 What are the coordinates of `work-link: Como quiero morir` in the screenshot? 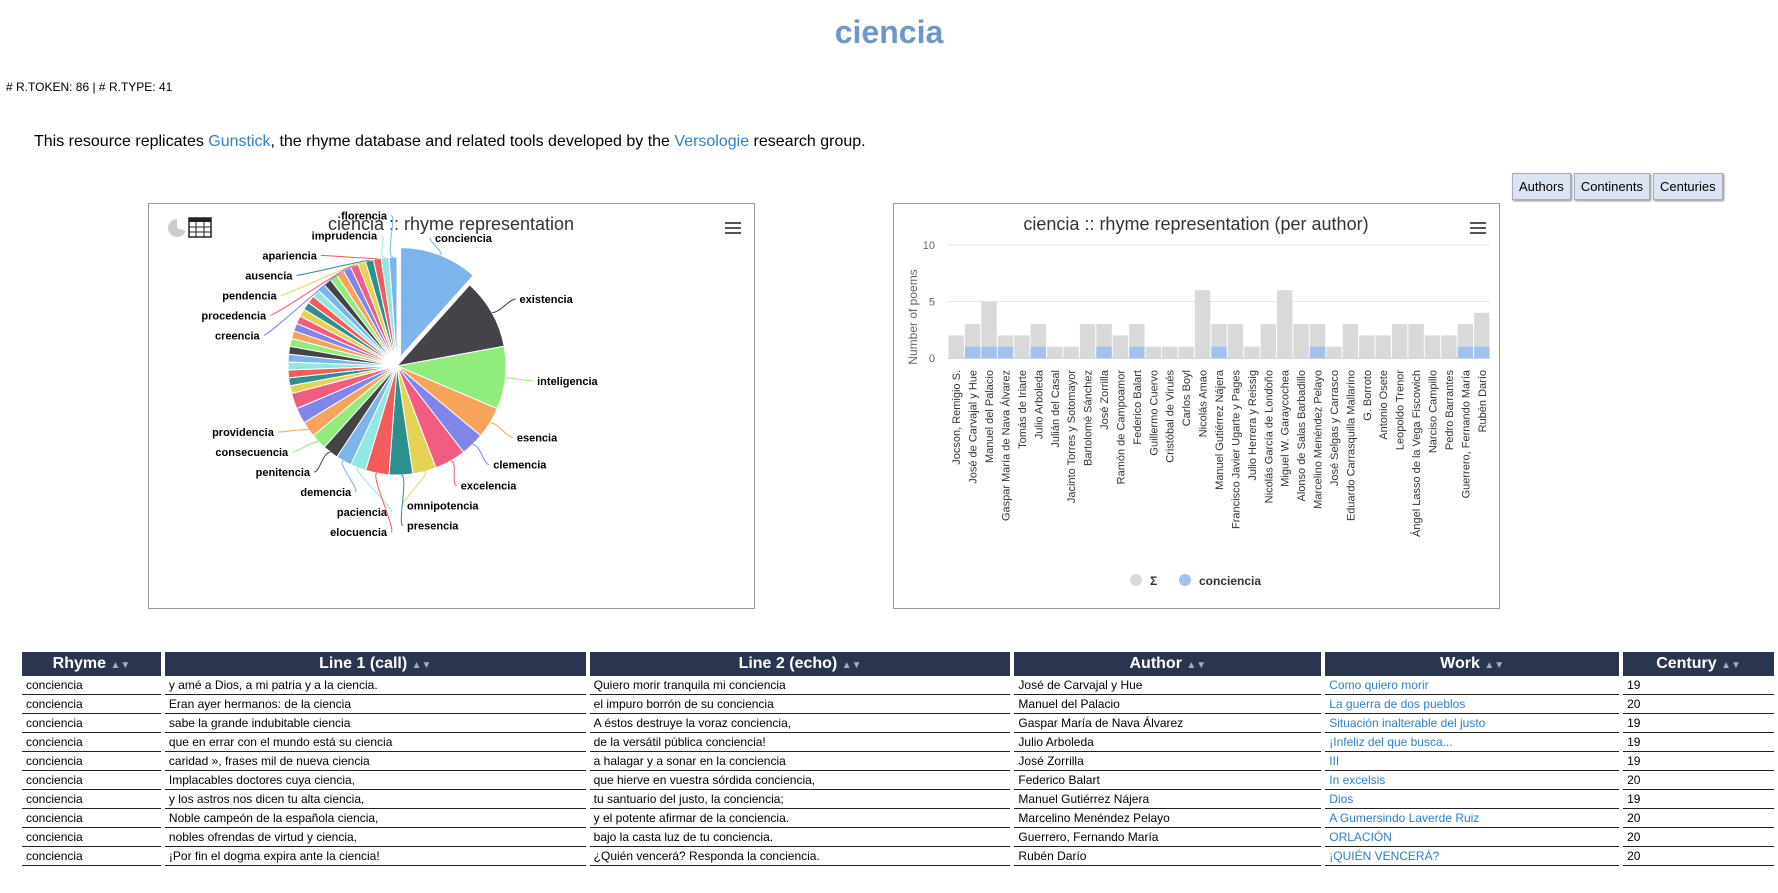 It's located at (1379, 685).